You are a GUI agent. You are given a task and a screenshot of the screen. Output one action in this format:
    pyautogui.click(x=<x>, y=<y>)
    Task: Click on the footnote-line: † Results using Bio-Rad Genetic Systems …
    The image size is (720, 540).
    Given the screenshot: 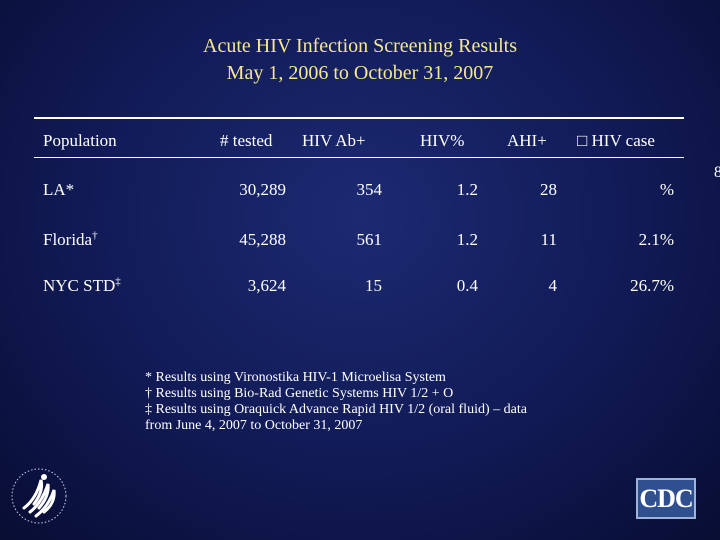 What is the action you would take?
    pyautogui.click(x=299, y=393)
    